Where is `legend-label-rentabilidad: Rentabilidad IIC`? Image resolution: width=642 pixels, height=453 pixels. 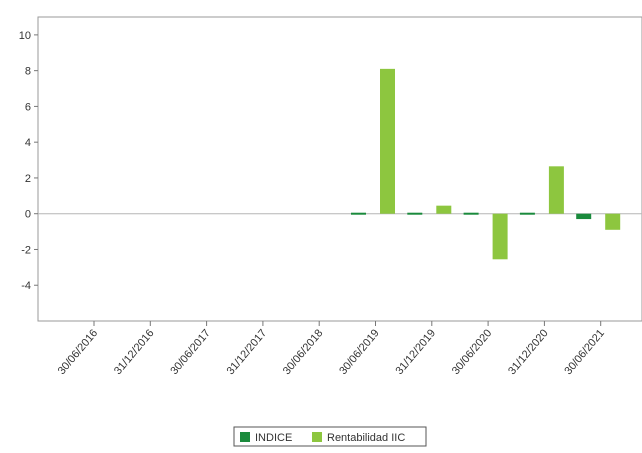 legend-label-rentabilidad: Rentabilidad IIC is located at coordinates (366, 438).